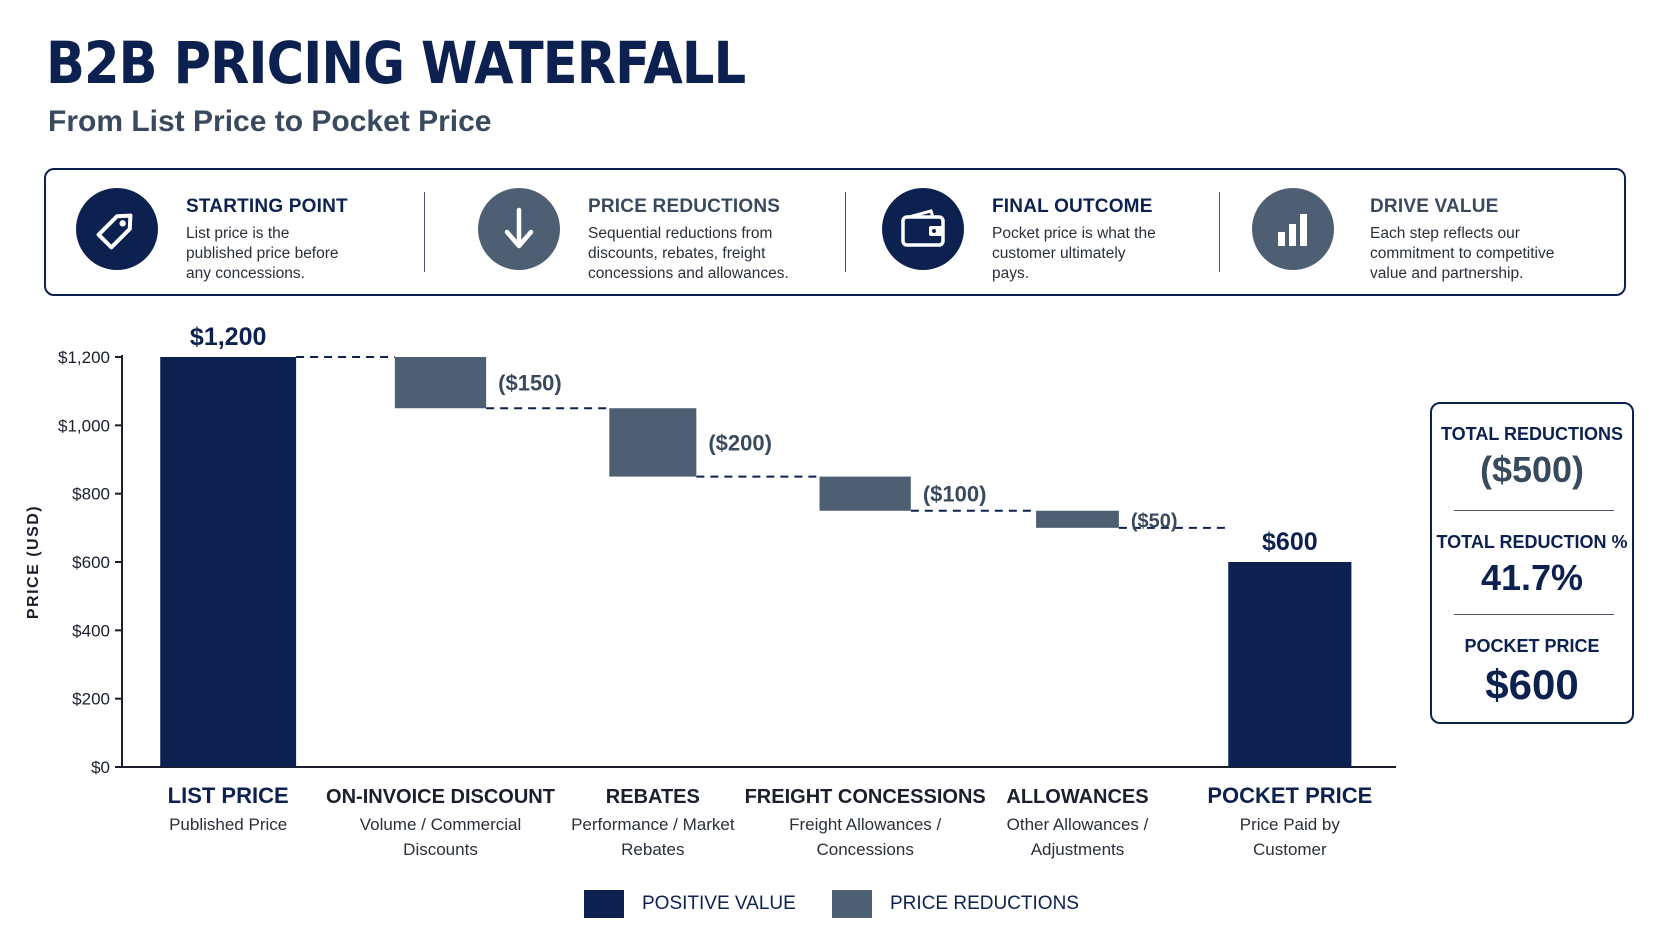 This screenshot has height=941, width=1672. I want to click on y-tick-label: $800, so click(91, 494).